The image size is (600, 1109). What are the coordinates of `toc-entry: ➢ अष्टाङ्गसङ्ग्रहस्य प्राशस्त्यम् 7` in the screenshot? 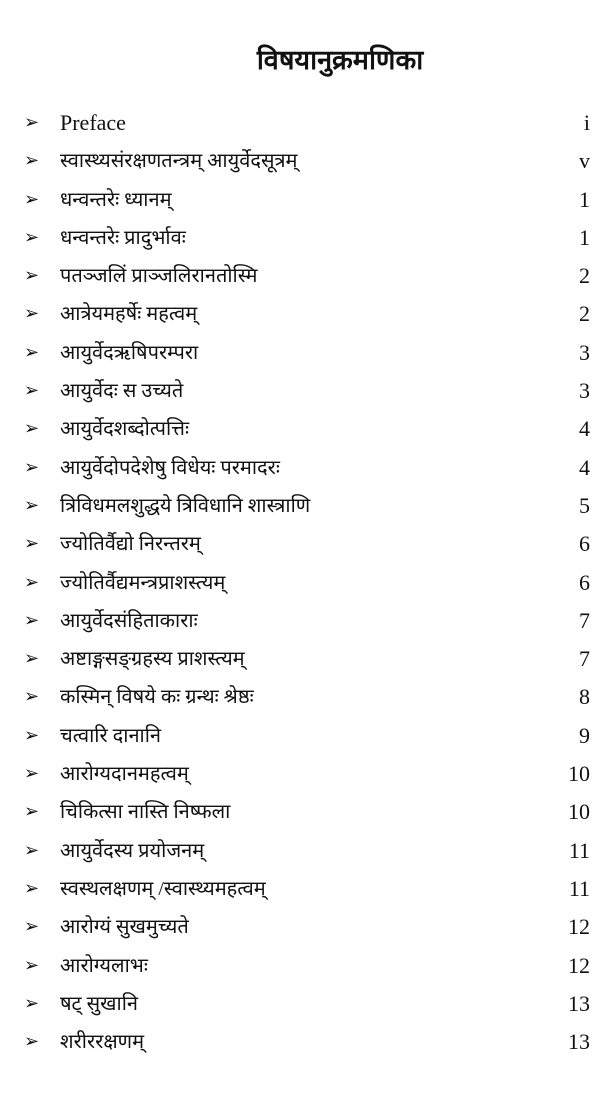 It's located at (300, 659).